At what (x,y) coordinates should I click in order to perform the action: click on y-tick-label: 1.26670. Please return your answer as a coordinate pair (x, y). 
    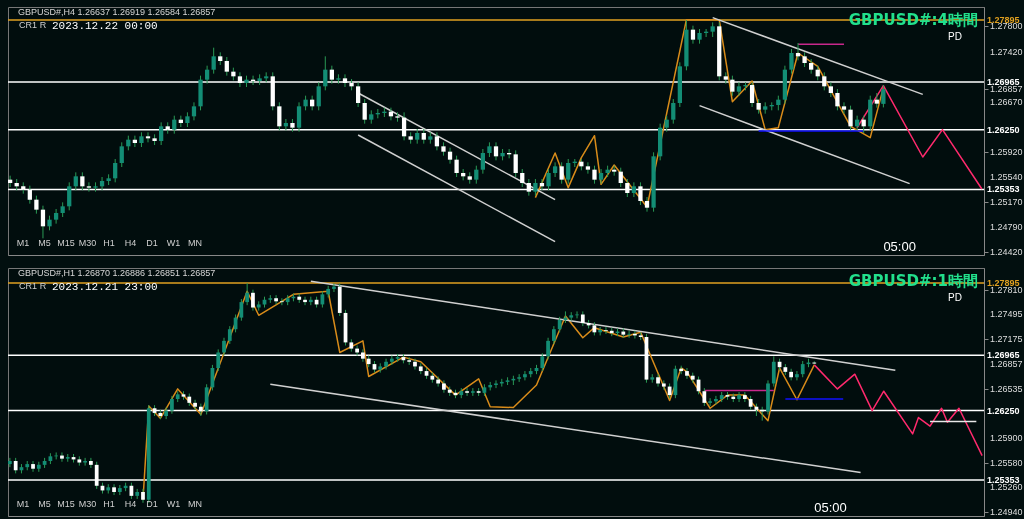
    Looking at the image, I should click on (1006, 101).